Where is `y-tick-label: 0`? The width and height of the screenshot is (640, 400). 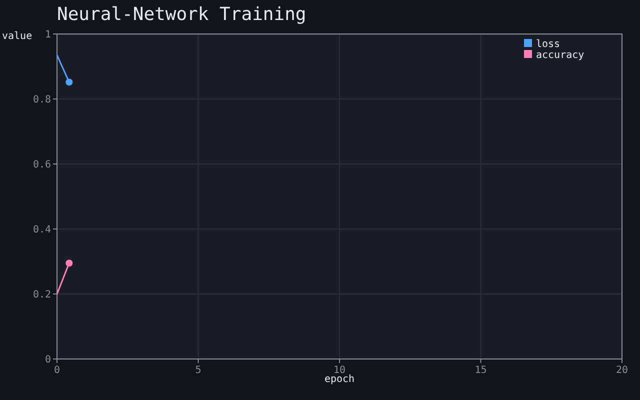 y-tick-label: 0 is located at coordinates (47, 360).